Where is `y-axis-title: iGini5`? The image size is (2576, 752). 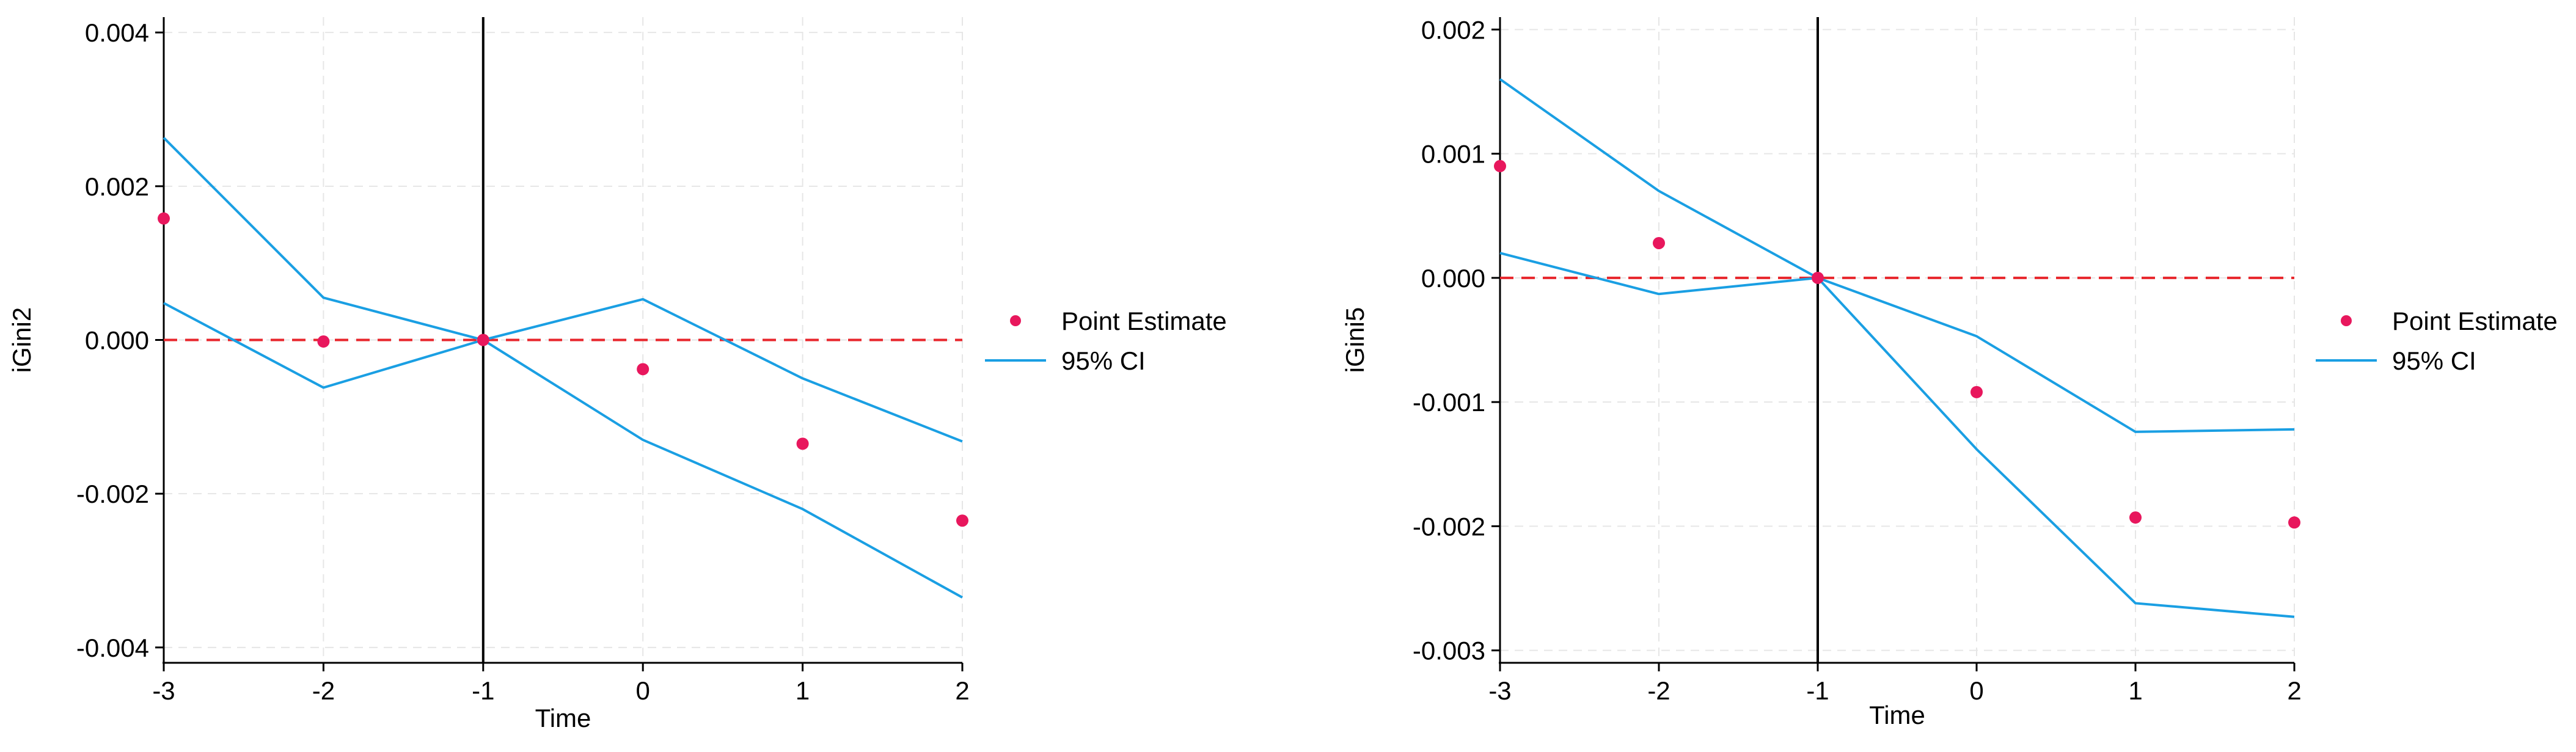
y-axis-title: iGini5 is located at coordinates (1355, 340).